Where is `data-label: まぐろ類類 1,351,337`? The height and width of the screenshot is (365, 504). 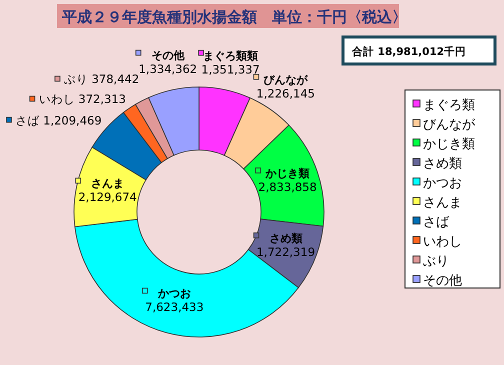
data-label: まぐろ類類 1,351,337 is located at coordinates (230, 62).